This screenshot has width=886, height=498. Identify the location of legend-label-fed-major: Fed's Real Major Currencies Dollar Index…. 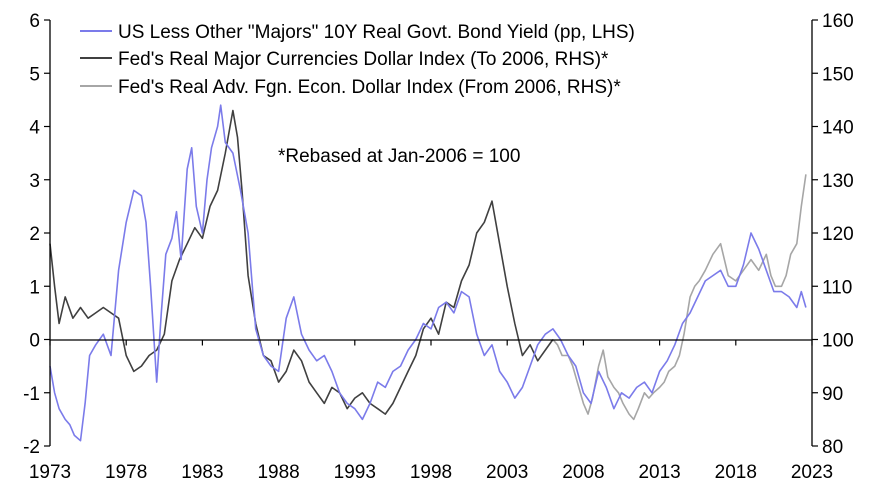
(363, 59).